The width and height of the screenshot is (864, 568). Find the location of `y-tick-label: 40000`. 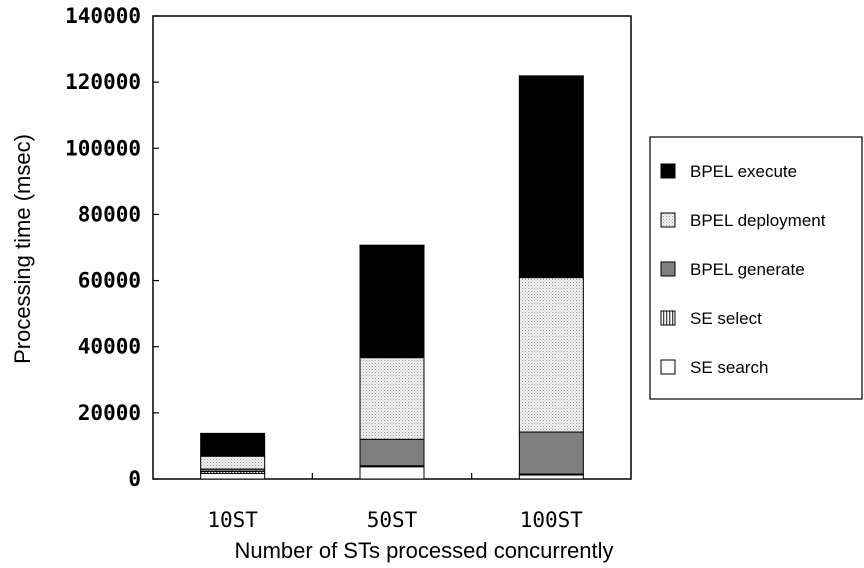

y-tick-label: 40000 is located at coordinates (109, 347).